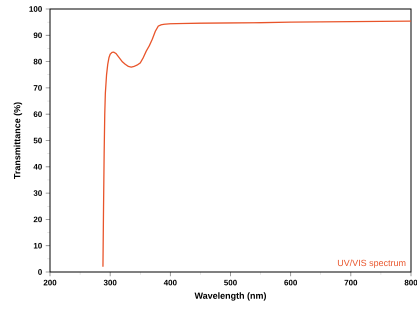 The width and height of the screenshot is (417, 312). Describe the element at coordinates (372, 264) in the screenshot. I see `text: UV/VIS spectrum` at that location.